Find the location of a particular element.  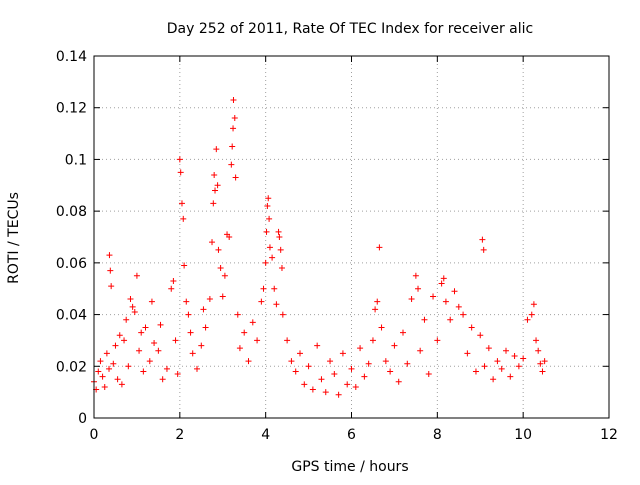

y-tick-label: 0.02 is located at coordinates (71, 367).